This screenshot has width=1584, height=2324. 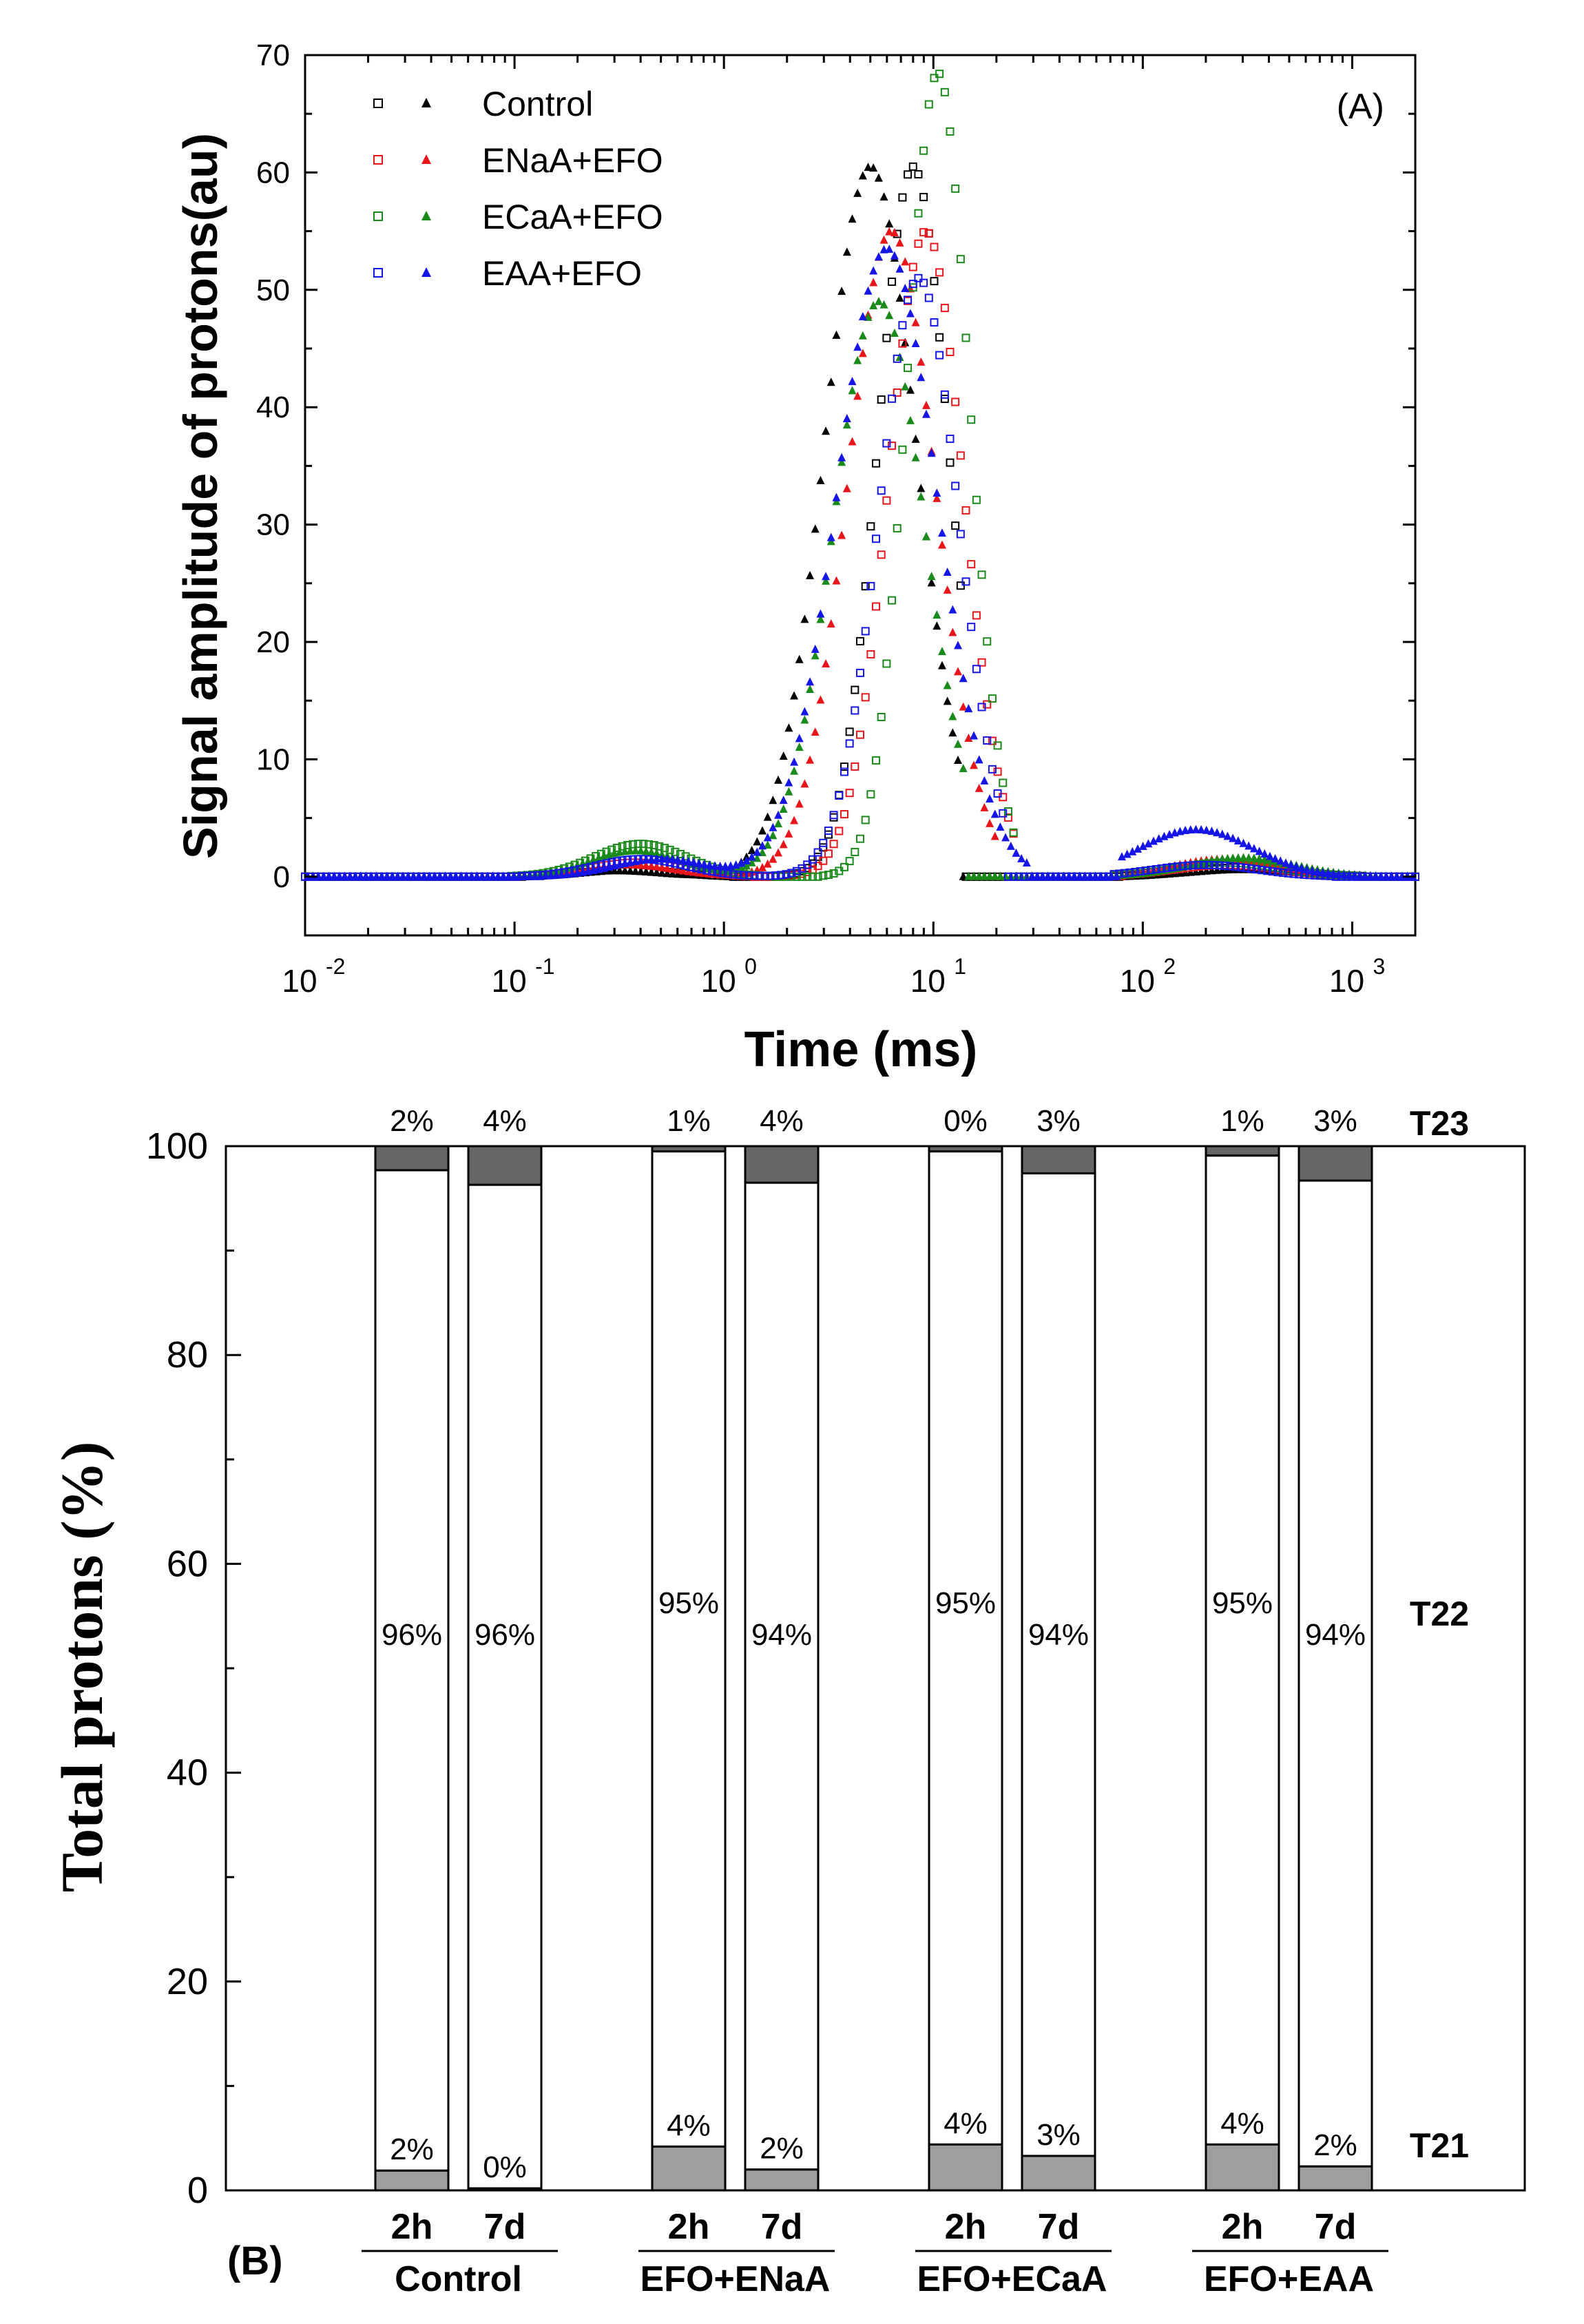 What do you see at coordinates (1137, 981) in the screenshot?
I see `x-tick-base: 10` at bounding box center [1137, 981].